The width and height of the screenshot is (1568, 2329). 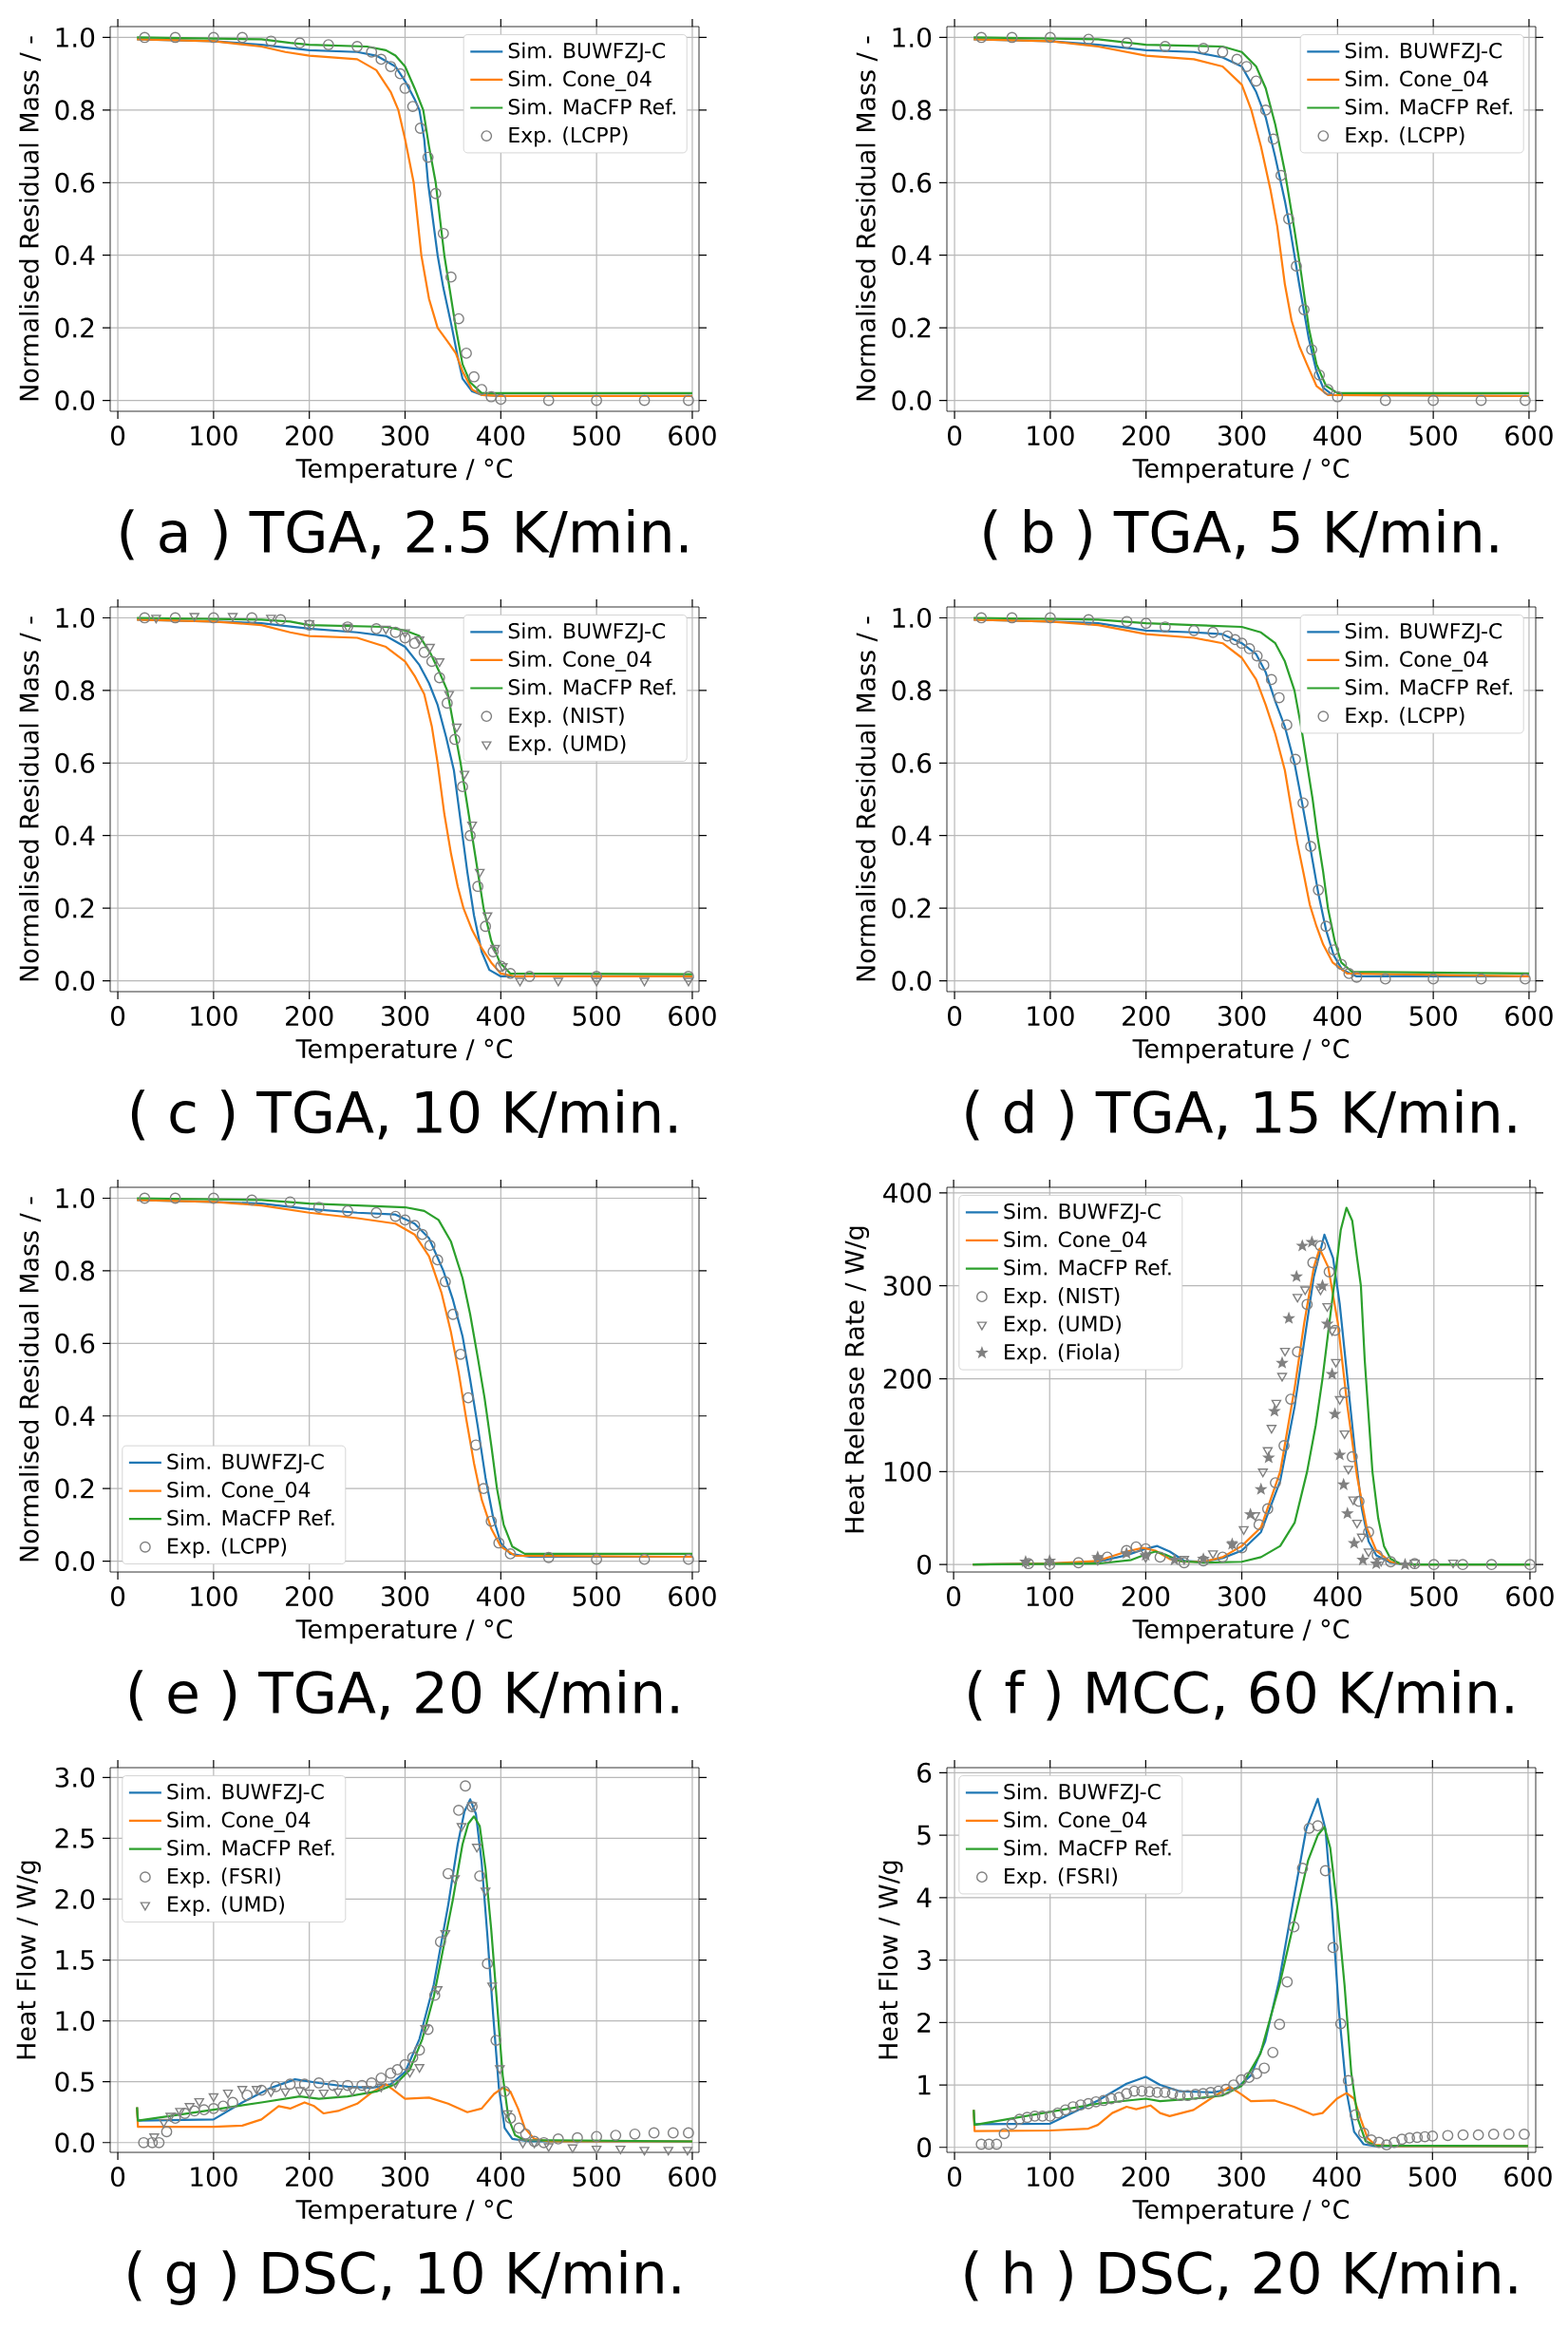 I want to click on text: ( d ) TGA, 15 K/min., so click(x=1241, y=1115).